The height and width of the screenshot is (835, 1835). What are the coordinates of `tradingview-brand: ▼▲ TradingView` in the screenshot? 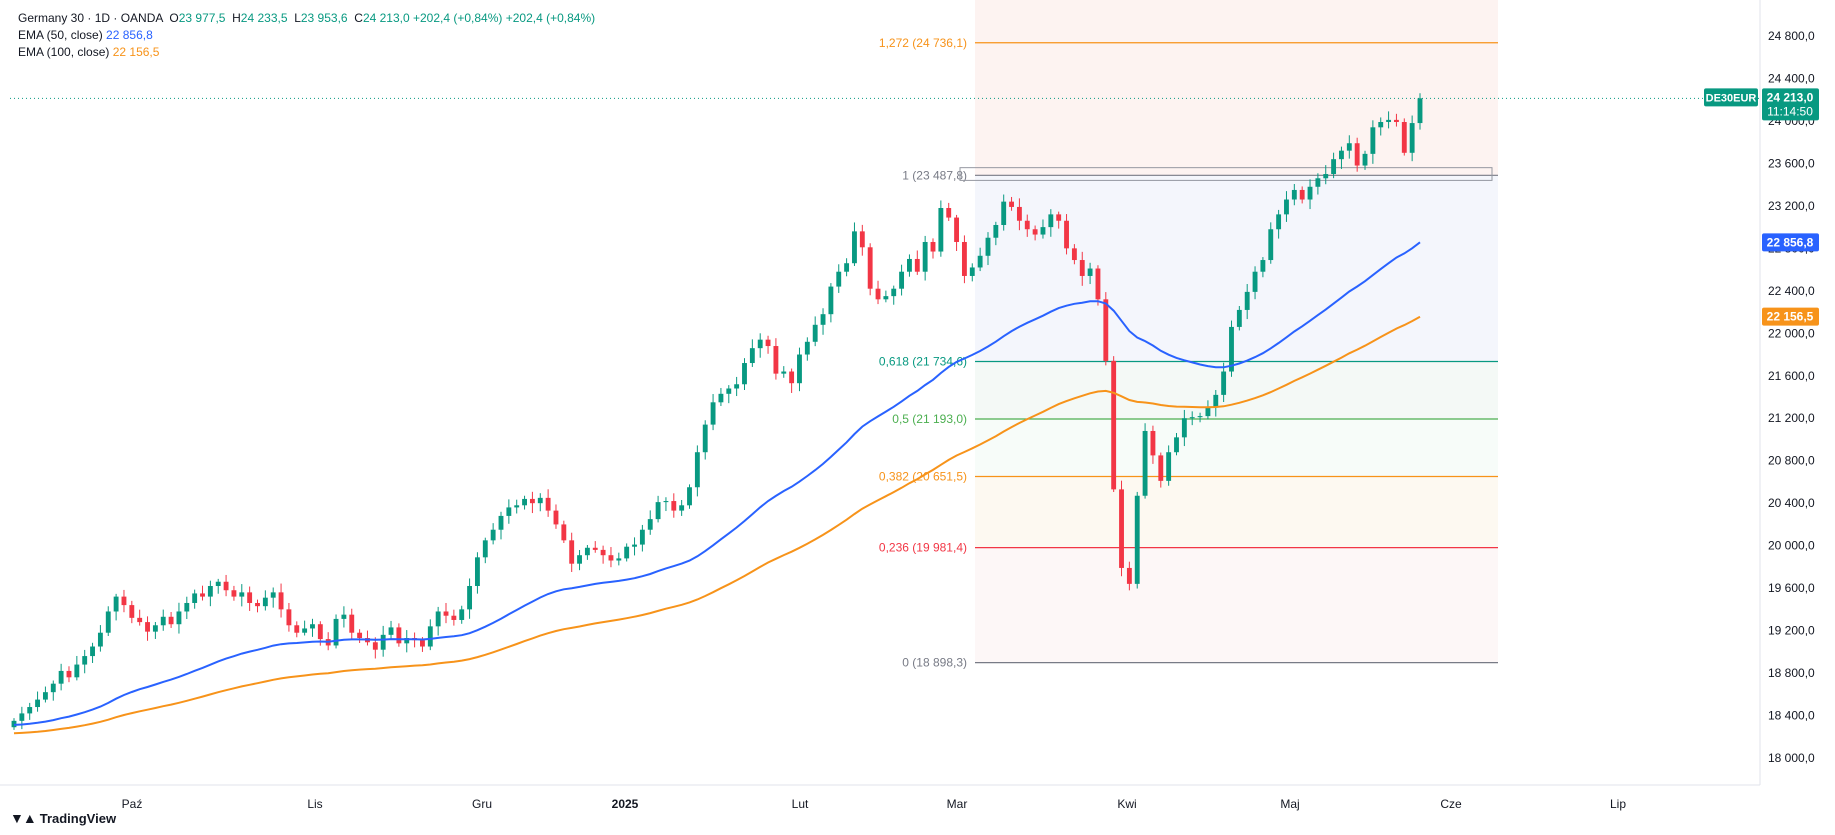 It's located at (63, 818).